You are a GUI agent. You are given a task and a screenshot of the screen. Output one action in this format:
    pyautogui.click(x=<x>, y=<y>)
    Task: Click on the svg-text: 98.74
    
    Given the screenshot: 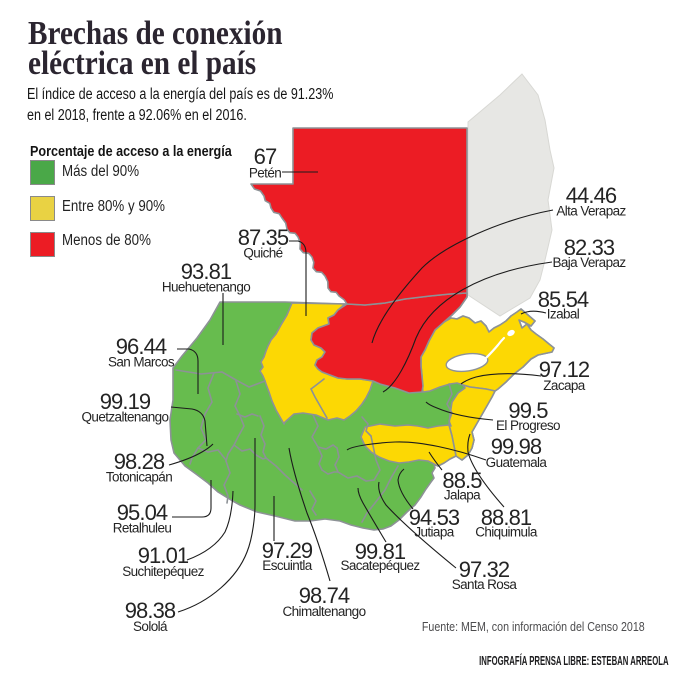 What is the action you would take?
    pyautogui.click(x=324, y=595)
    